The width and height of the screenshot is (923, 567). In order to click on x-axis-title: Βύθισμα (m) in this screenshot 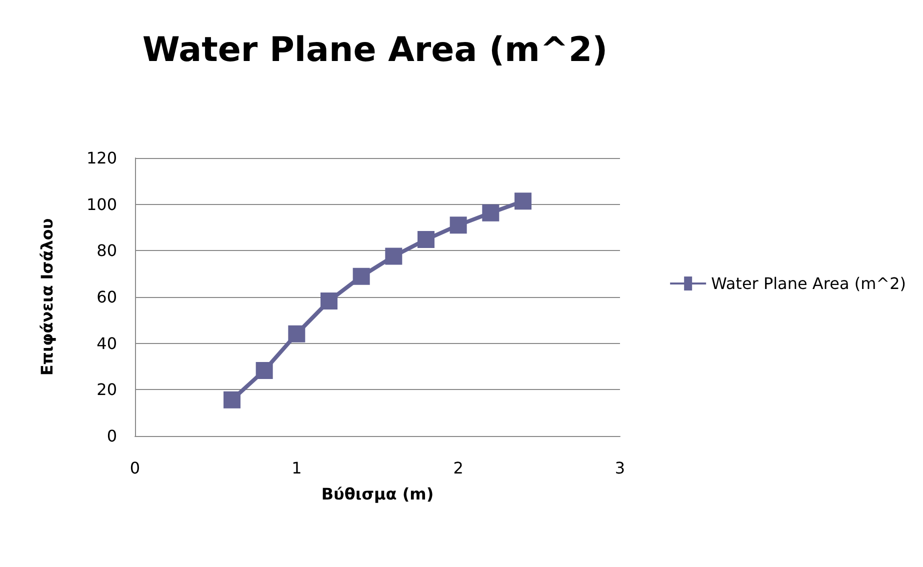, I will do `click(377, 494)`.